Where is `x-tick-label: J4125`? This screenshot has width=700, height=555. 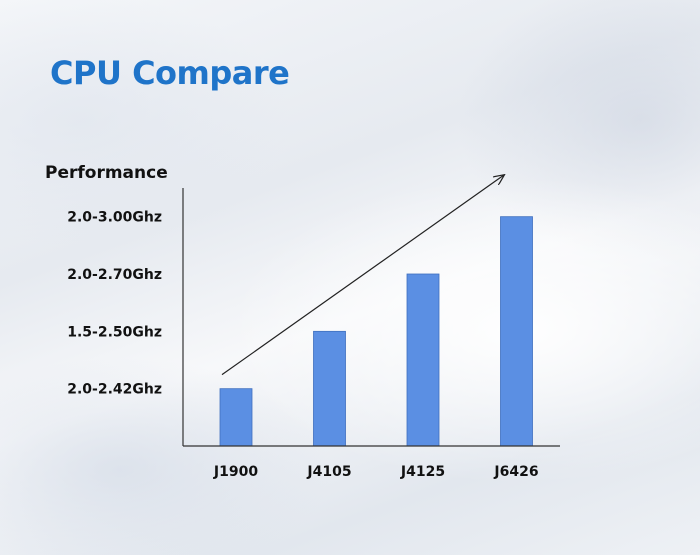
x-tick-label: J4125 is located at coordinates (422, 472).